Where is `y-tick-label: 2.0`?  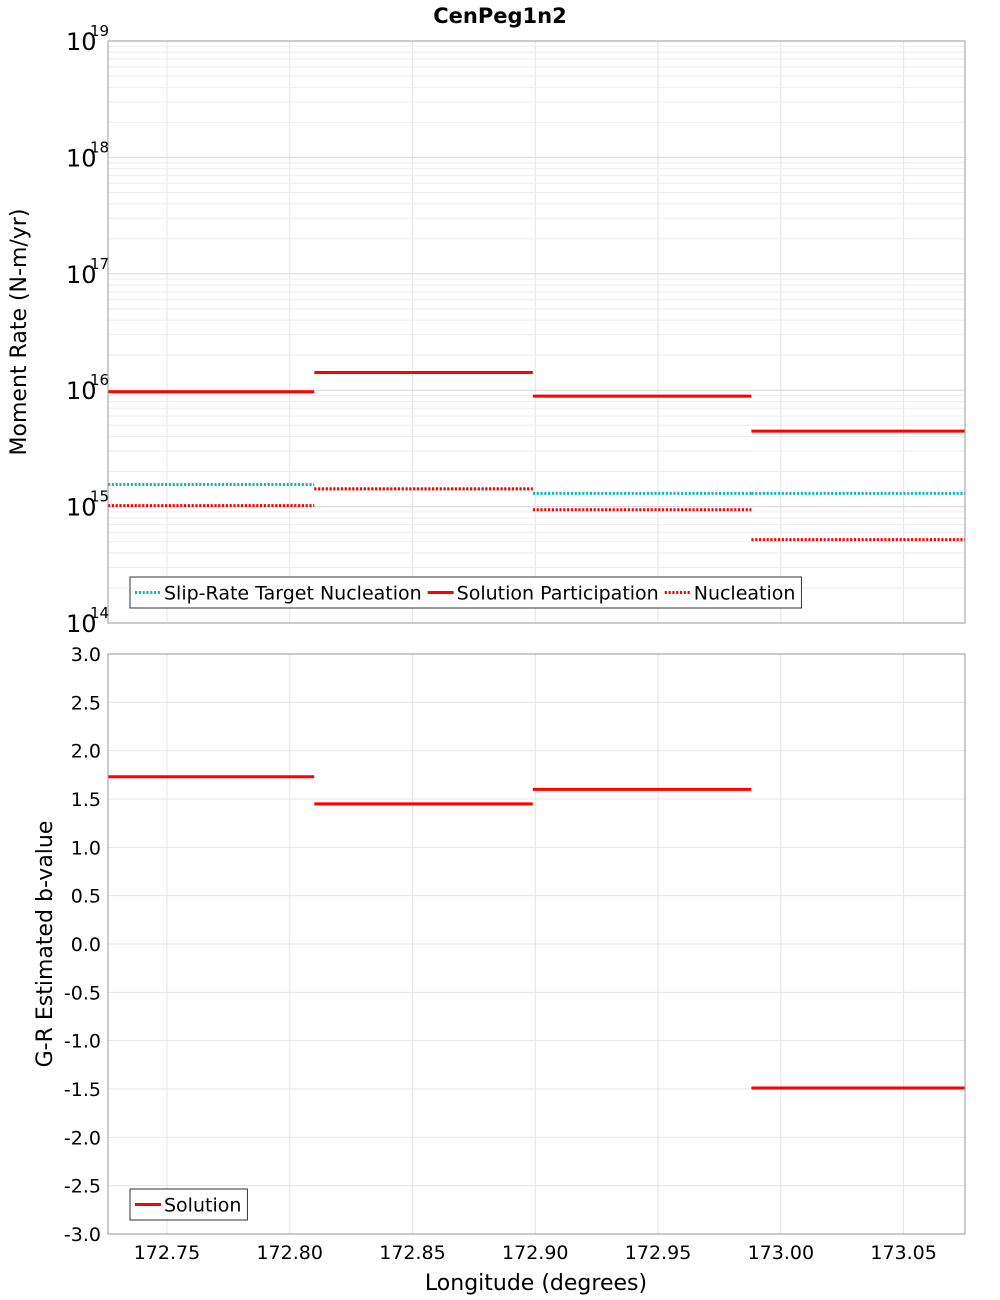
y-tick-label: 2.0 is located at coordinates (86, 752).